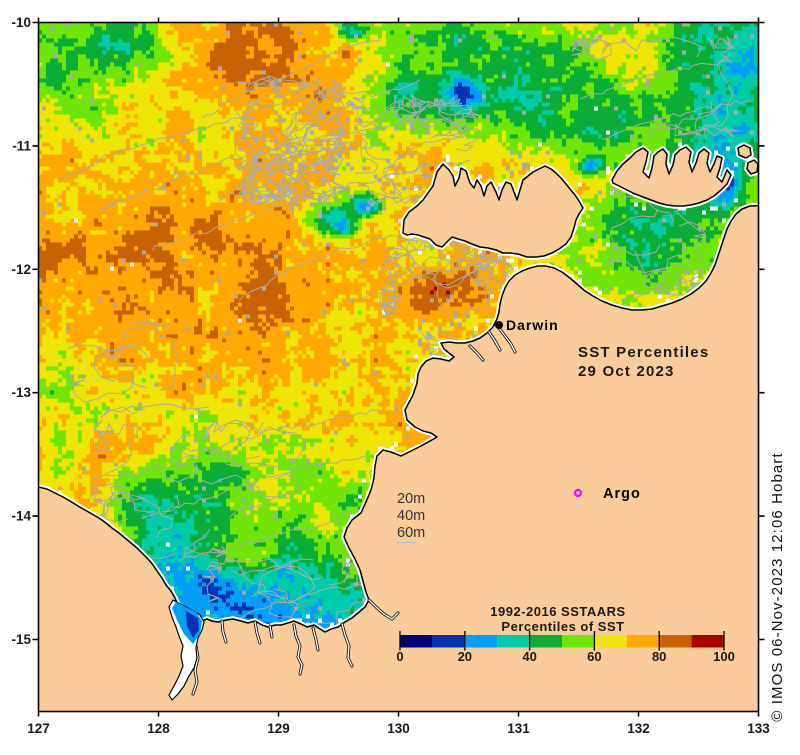 The image size is (800, 755). Describe the element at coordinates (398, 728) in the screenshot. I see `svg-text: 130` at that location.